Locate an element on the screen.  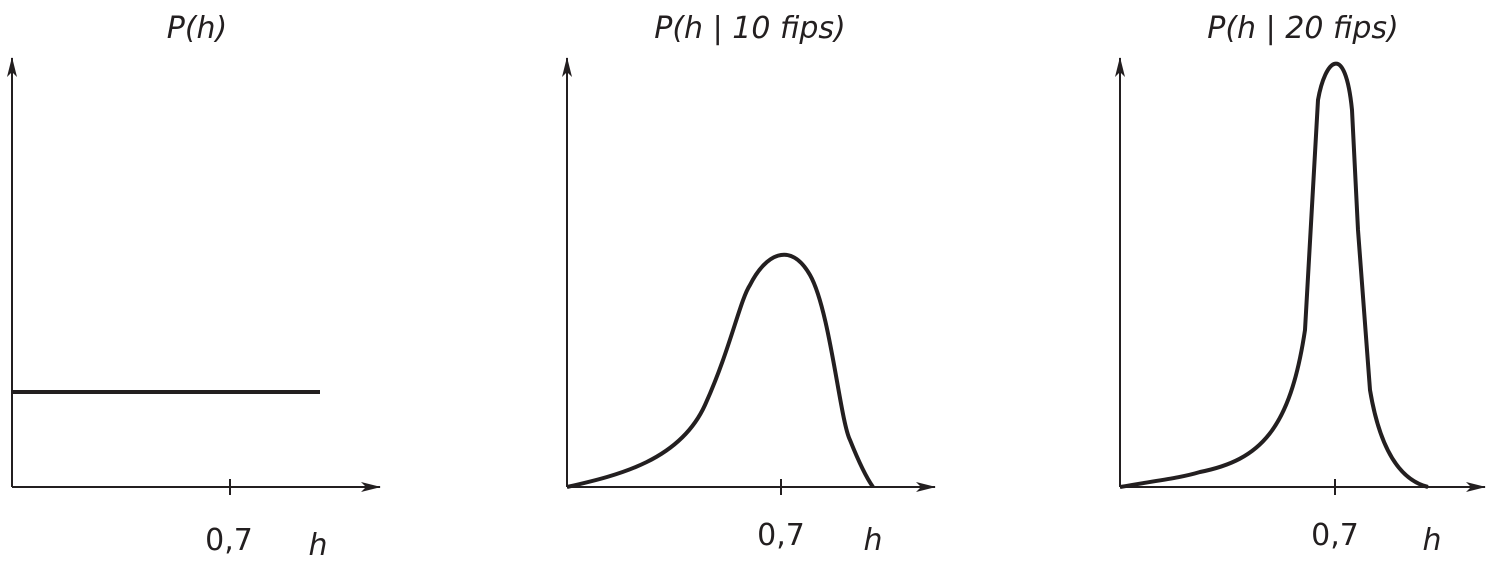
curve is located at coordinates (720, 370).